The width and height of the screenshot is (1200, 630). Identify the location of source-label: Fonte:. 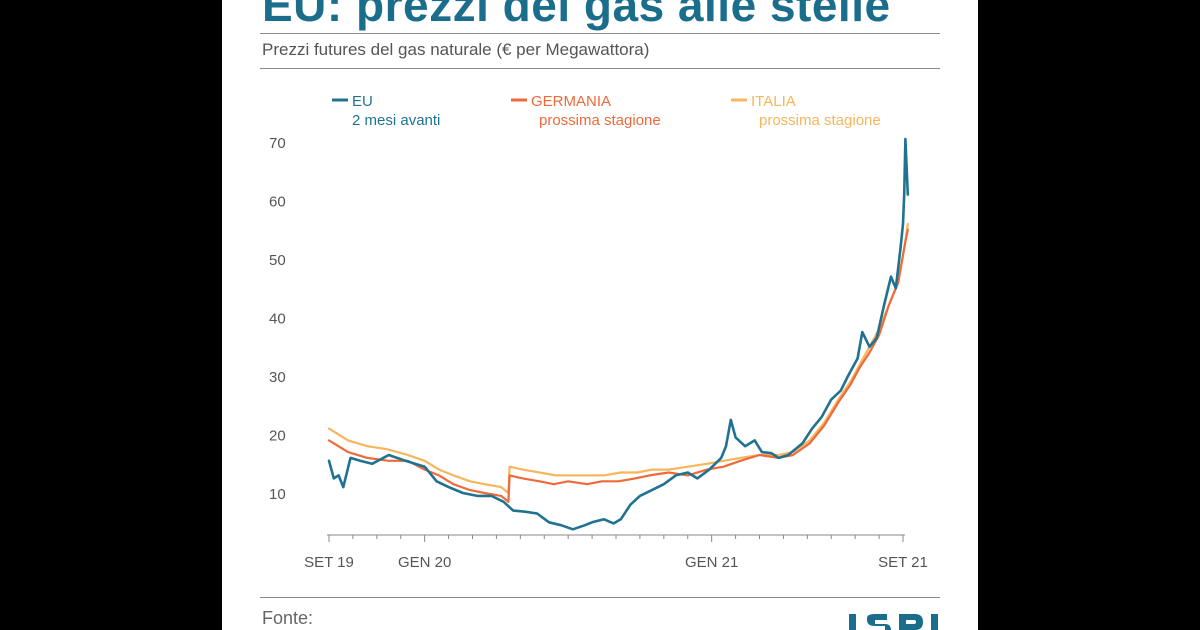
(288, 618).